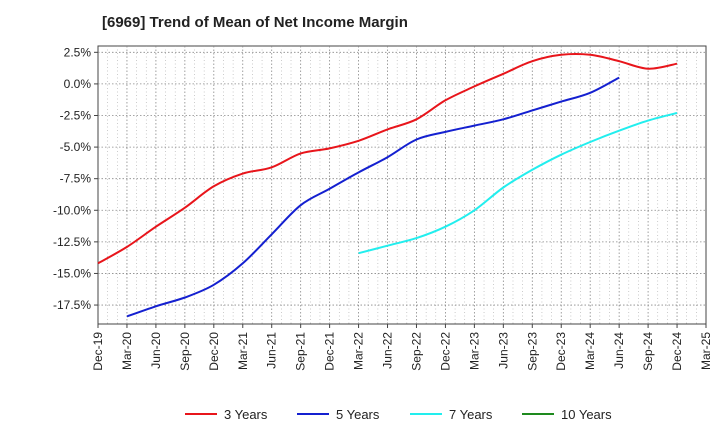 This screenshot has height=440, width=720. I want to click on legend-label-5-years: 5 Years, so click(358, 414).